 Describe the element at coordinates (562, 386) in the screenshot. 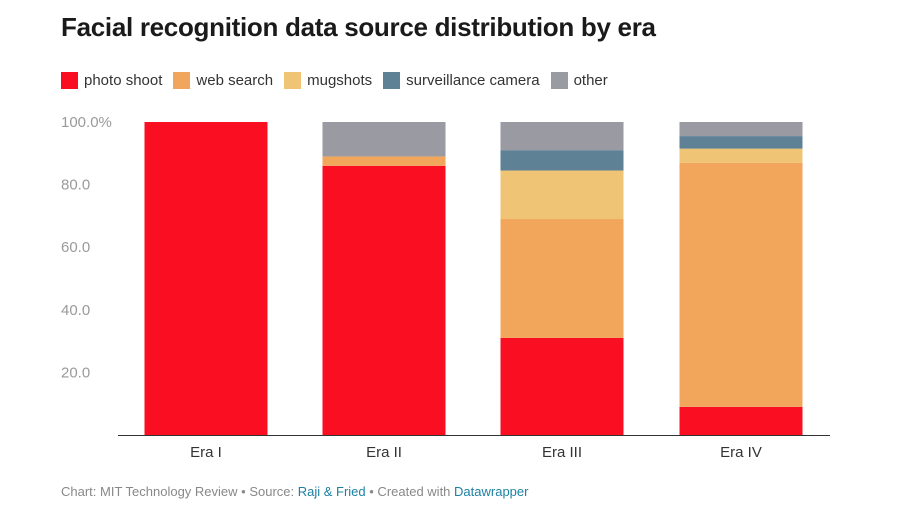

I see `bar-segment-photo-shoot-era-iii` at that location.